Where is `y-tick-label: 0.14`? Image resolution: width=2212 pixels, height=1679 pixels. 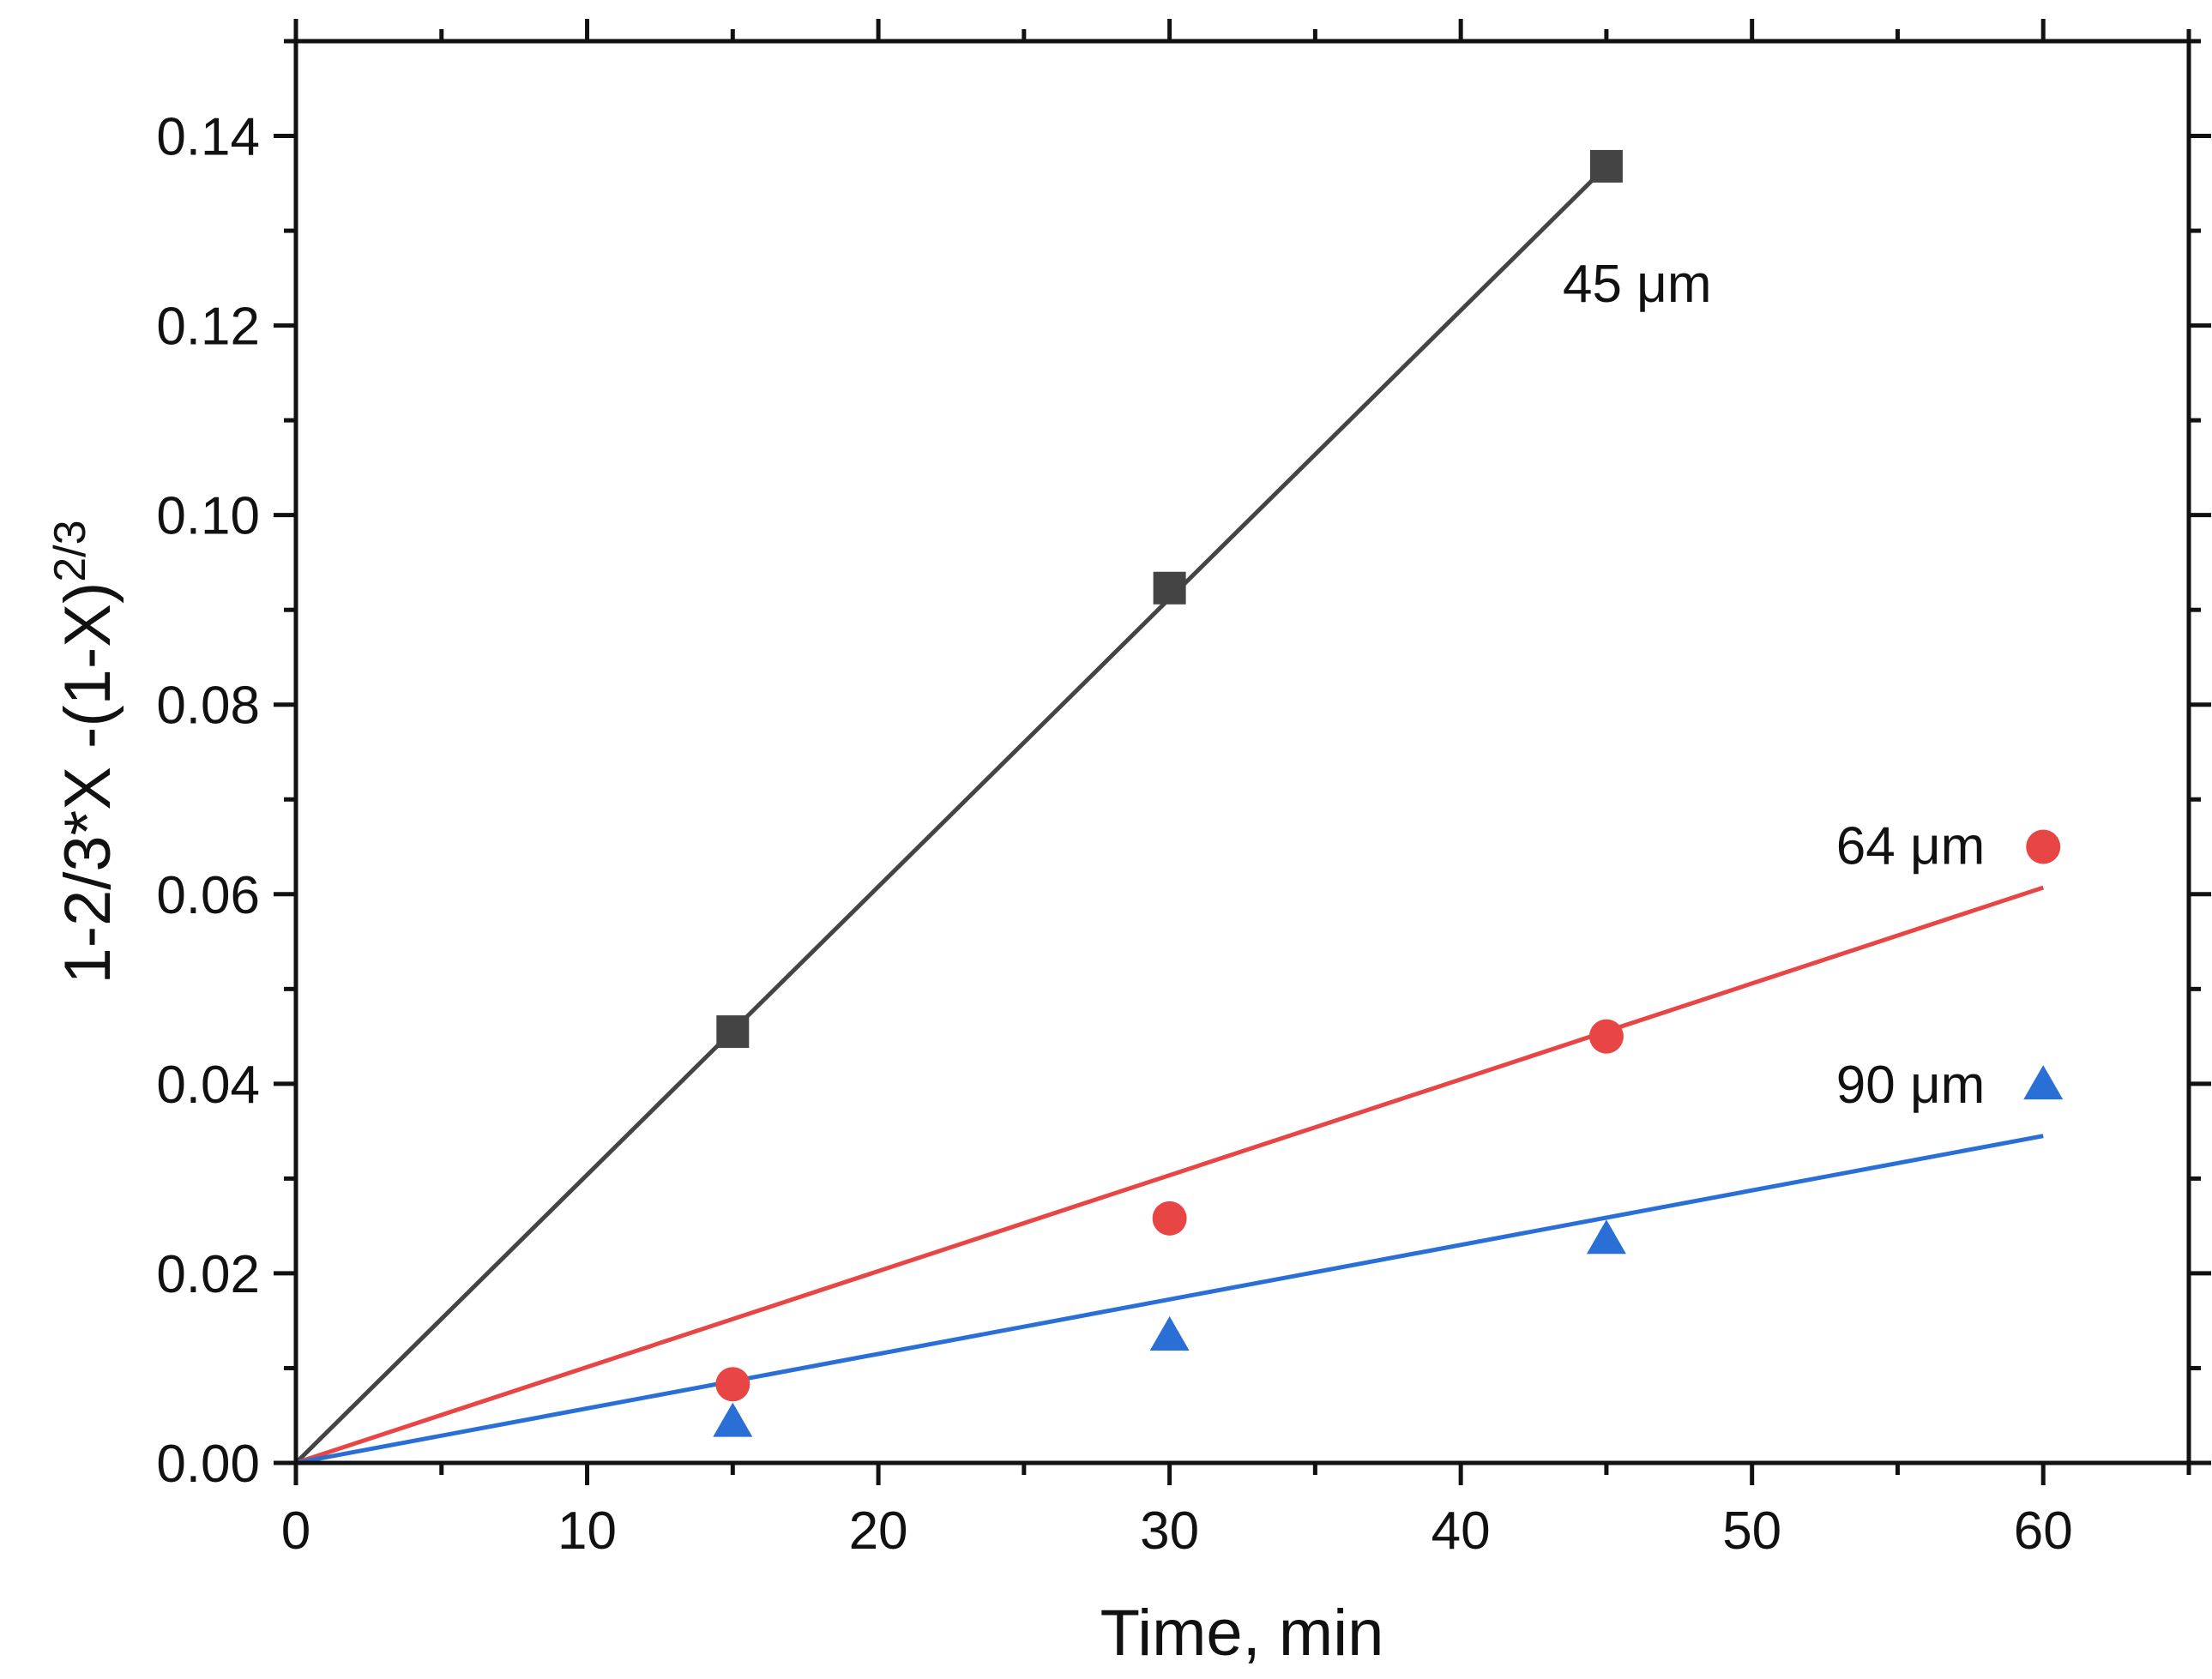 y-tick-label: 0.14 is located at coordinates (208, 137).